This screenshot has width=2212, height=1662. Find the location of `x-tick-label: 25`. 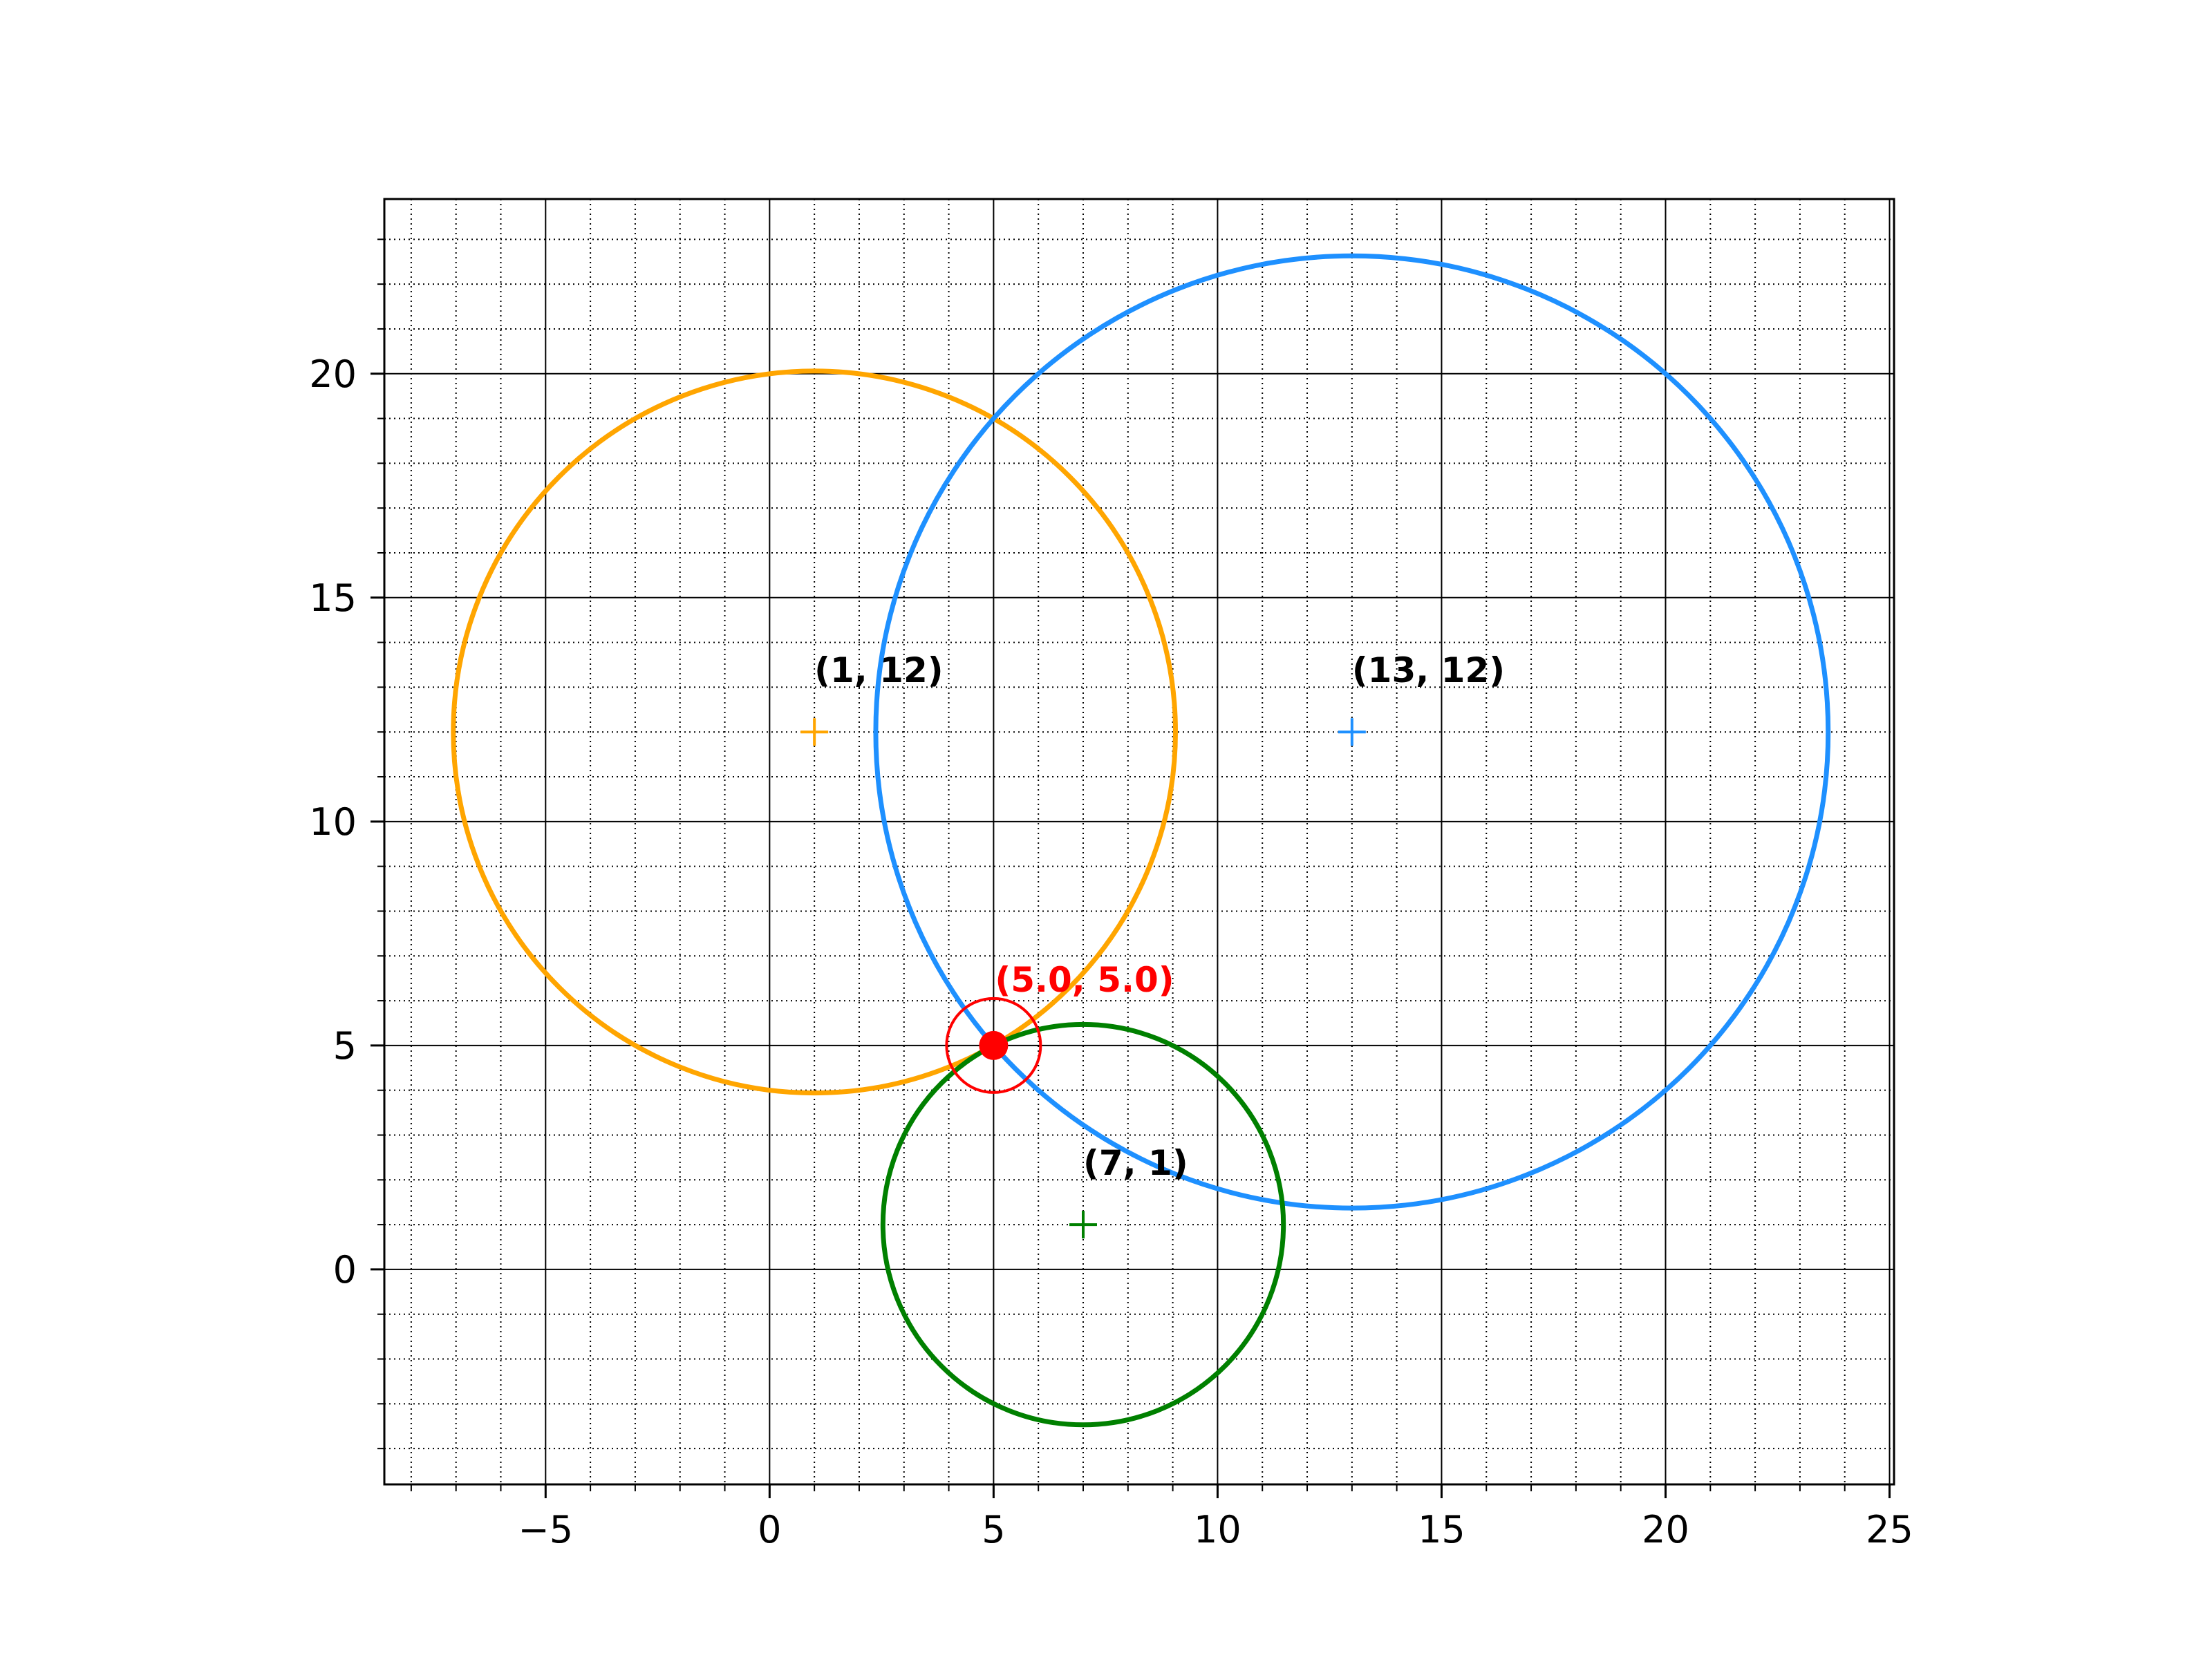

x-tick-label: 25 is located at coordinates (1890, 1529).